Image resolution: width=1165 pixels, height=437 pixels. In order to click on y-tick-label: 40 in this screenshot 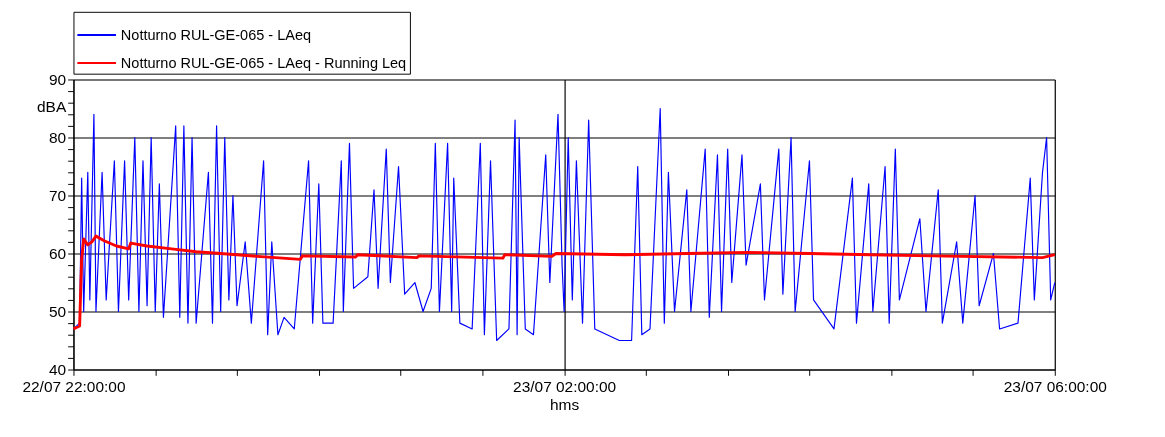, I will do `click(58, 369)`.